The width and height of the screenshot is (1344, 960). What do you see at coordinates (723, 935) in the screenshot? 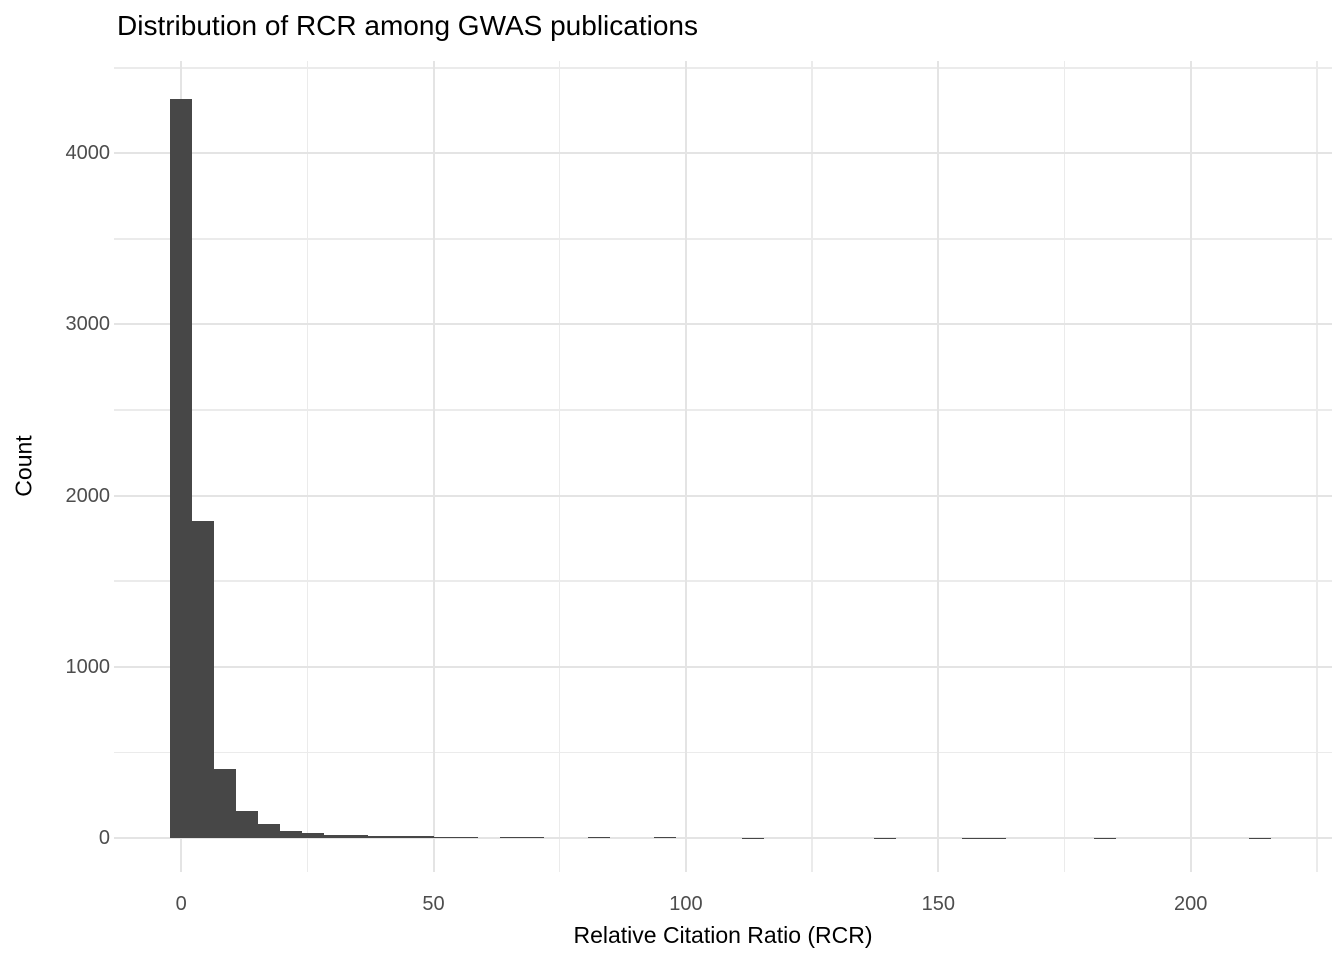
I see `x-axis-title: Relative Citation Ratio (RCR)` at bounding box center [723, 935].